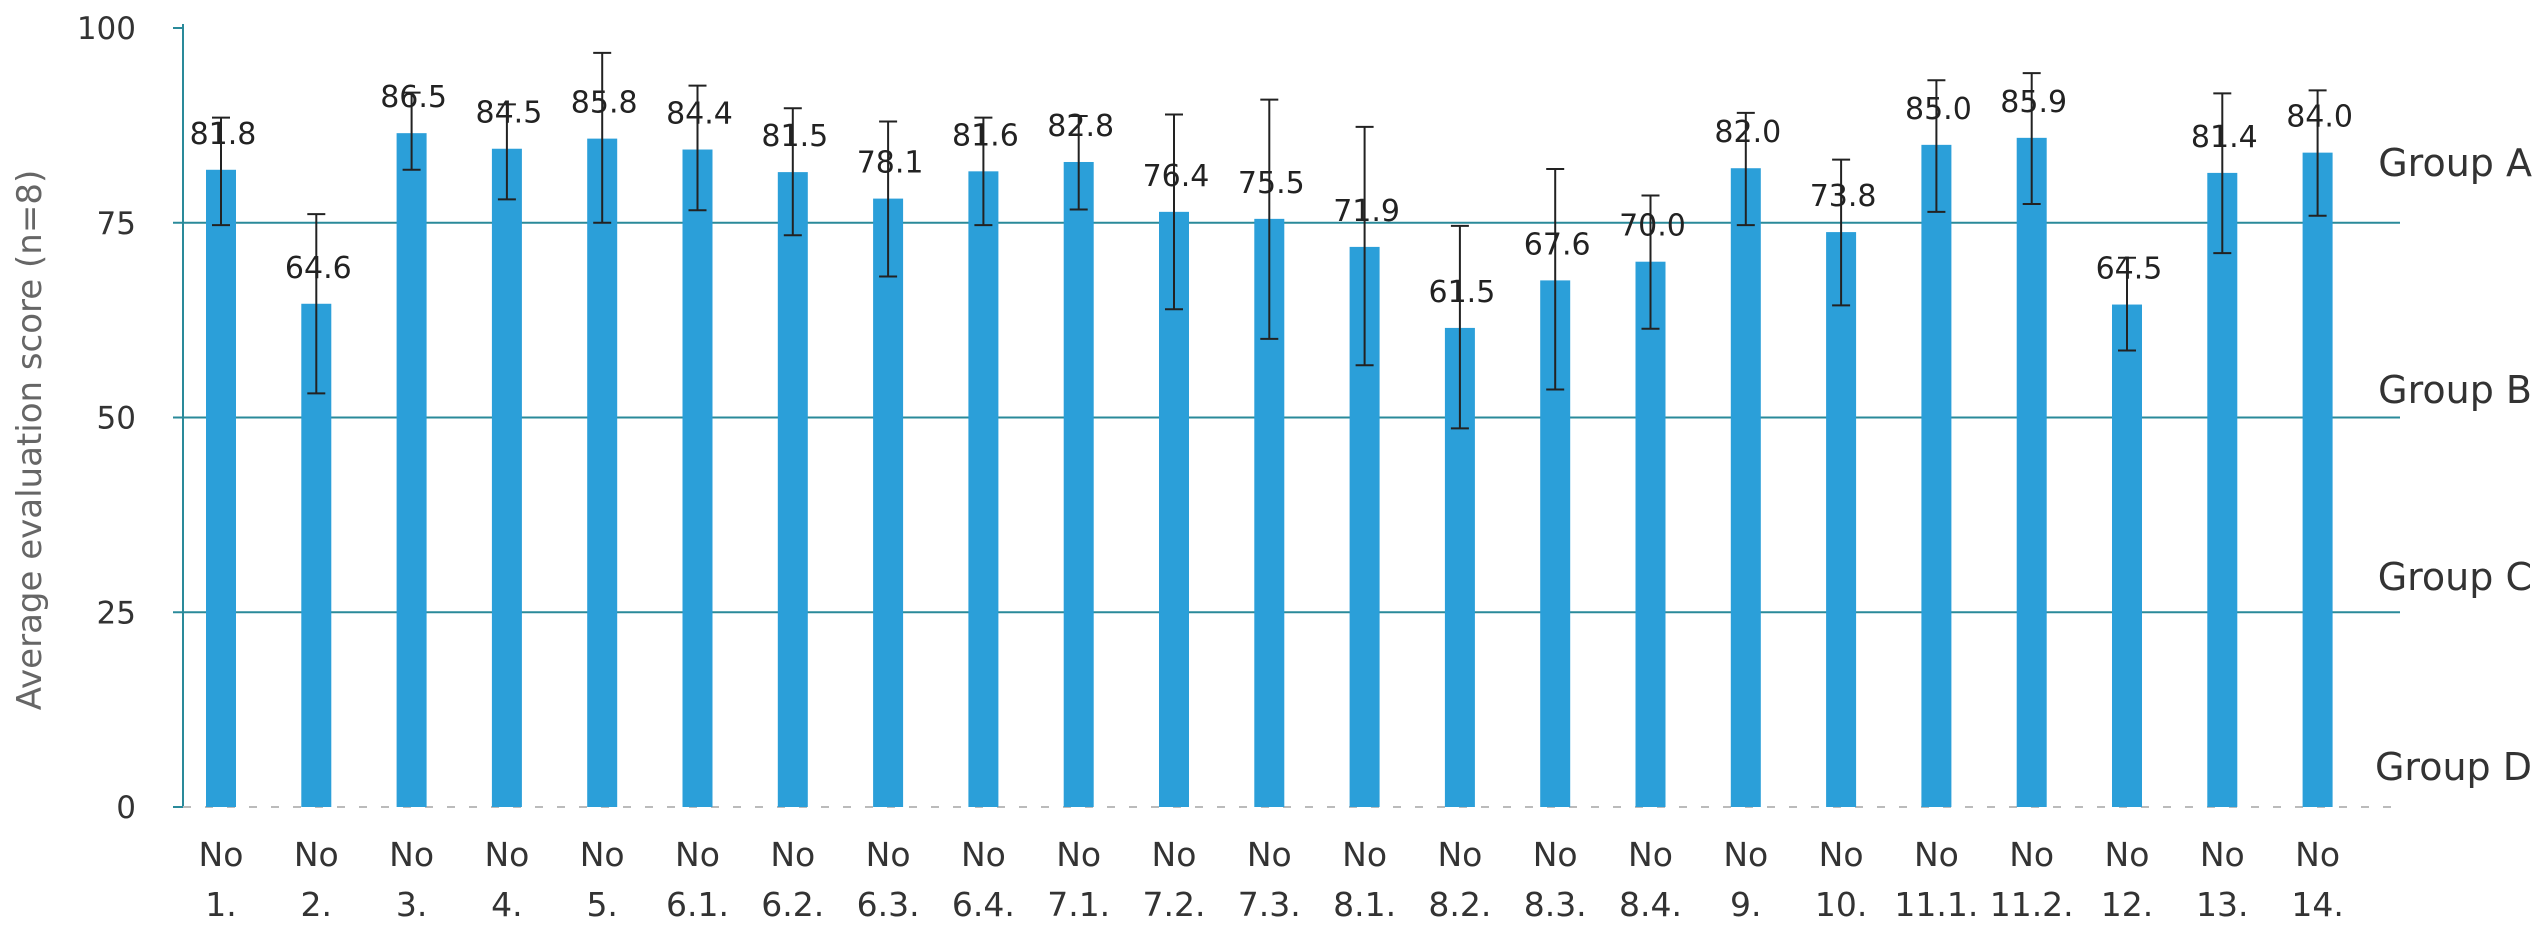 The height and width of the screenshot is (934, 2540). What do you see at coordinates (1078, 904) in the screenshot?
I see `x-tick-label: 7.1.` at bounding box center [1078, 904].